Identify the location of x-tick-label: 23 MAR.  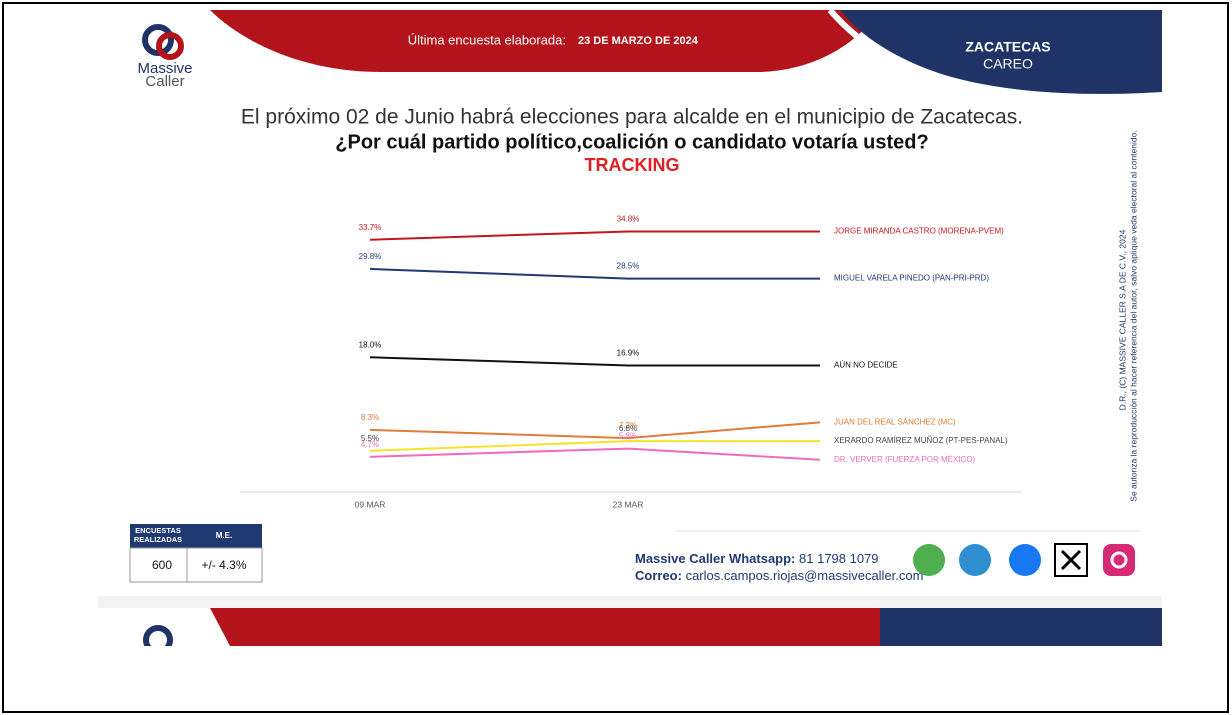
(628, 504).